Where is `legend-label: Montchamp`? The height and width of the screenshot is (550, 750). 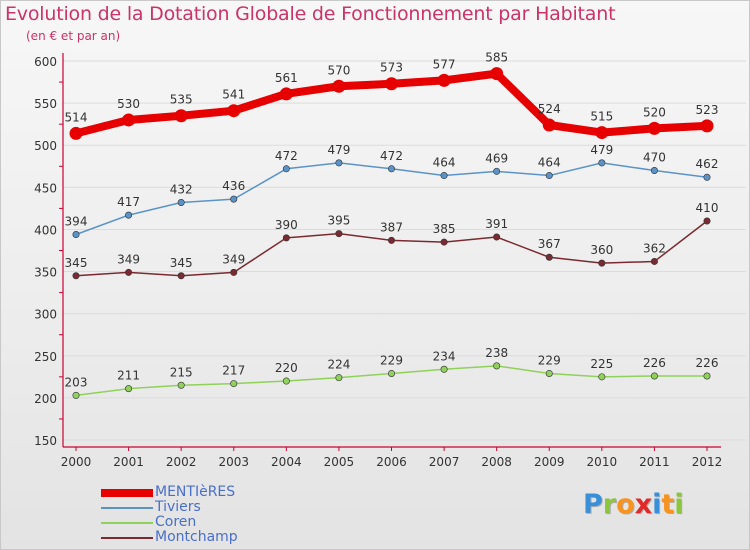
legend-label: Montchamp is located at coordinates (196, 537).